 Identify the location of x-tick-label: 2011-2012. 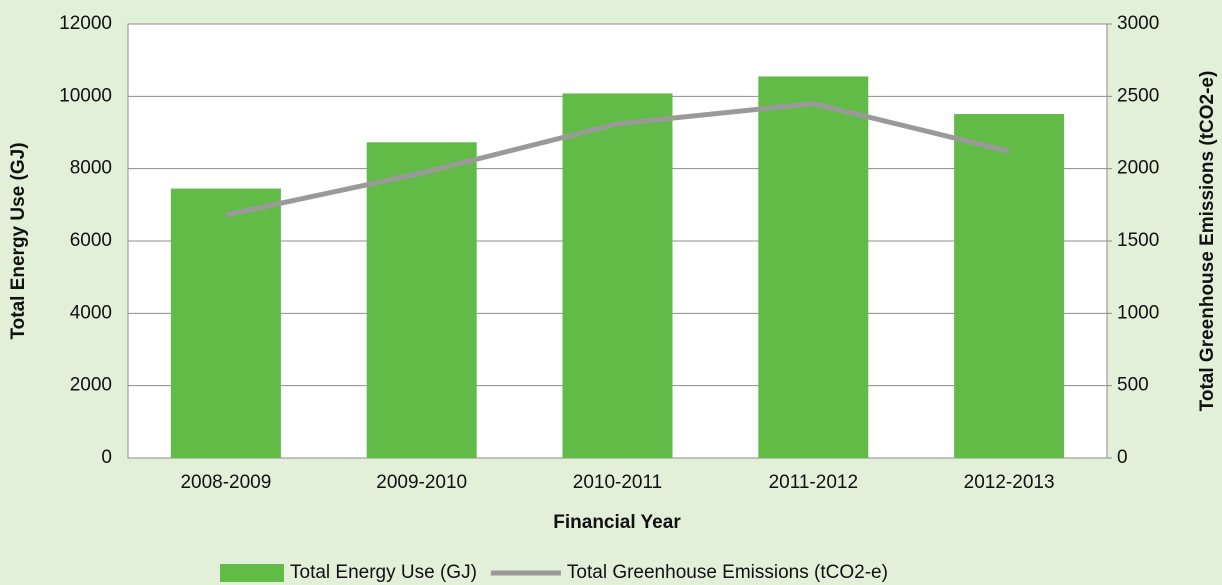
(813, 482).